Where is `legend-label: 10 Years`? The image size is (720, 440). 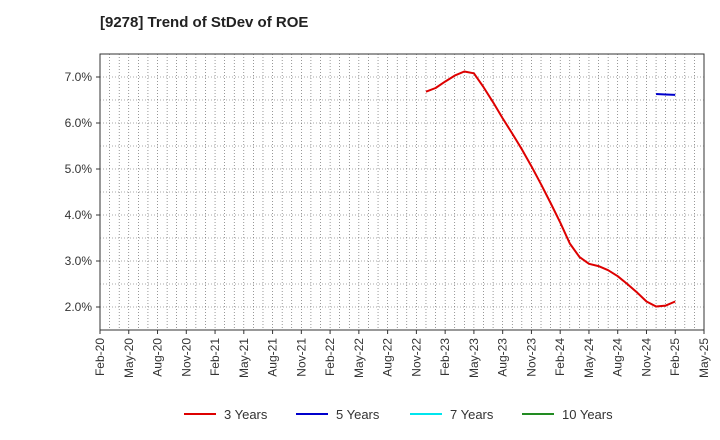
legend-label: 10 Years is located at coordinates (587, 414).